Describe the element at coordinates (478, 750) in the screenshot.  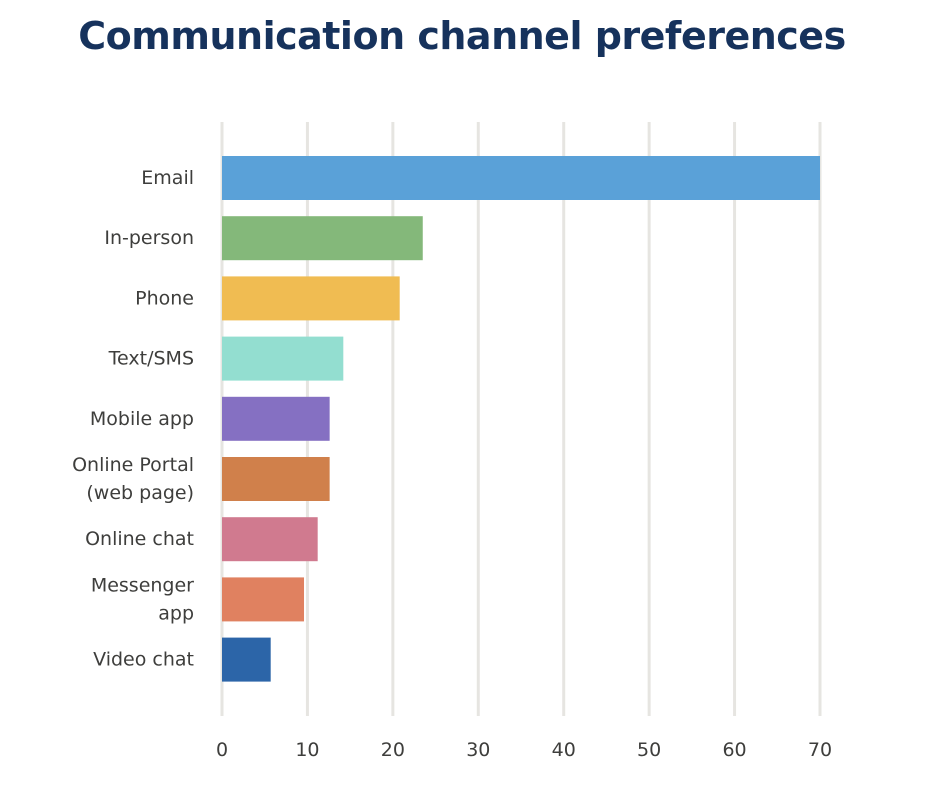
I see `x-tick-label: 30` at that location.